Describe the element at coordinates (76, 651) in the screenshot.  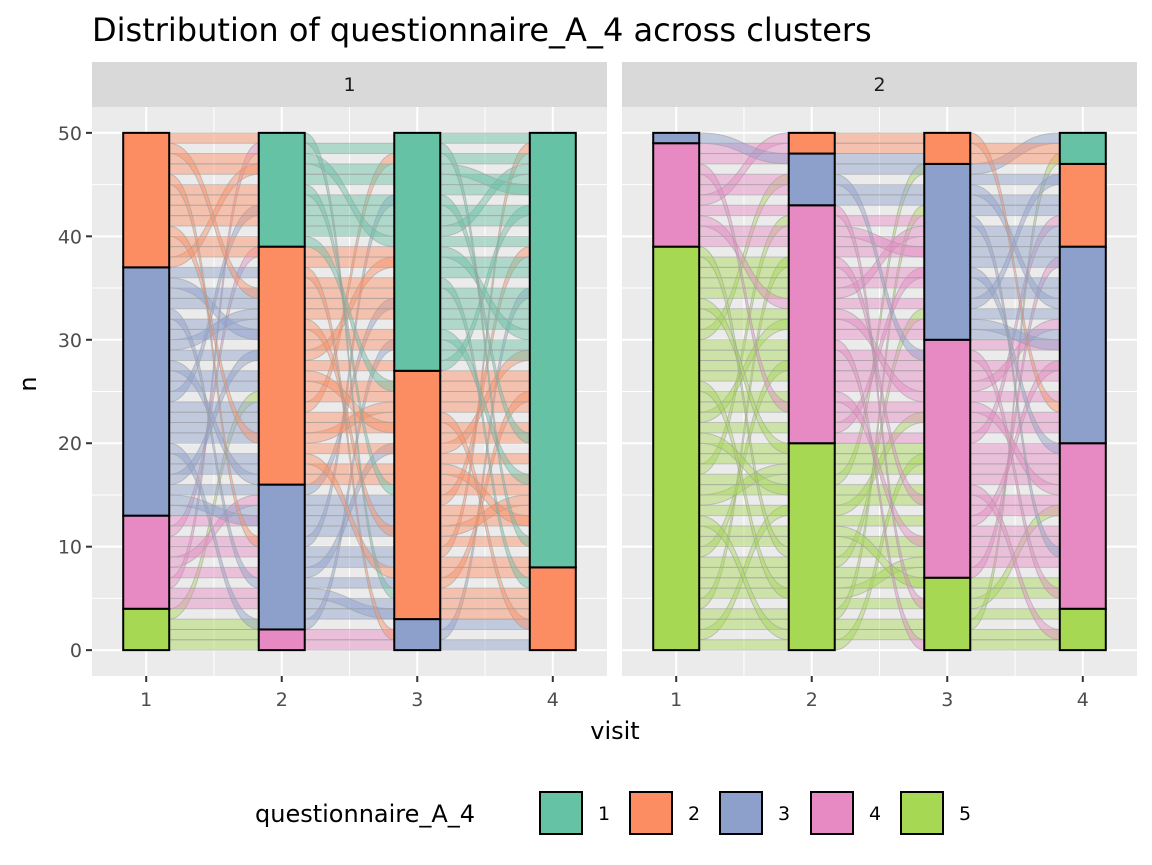
I see `y-tick-label: 0` at that location.